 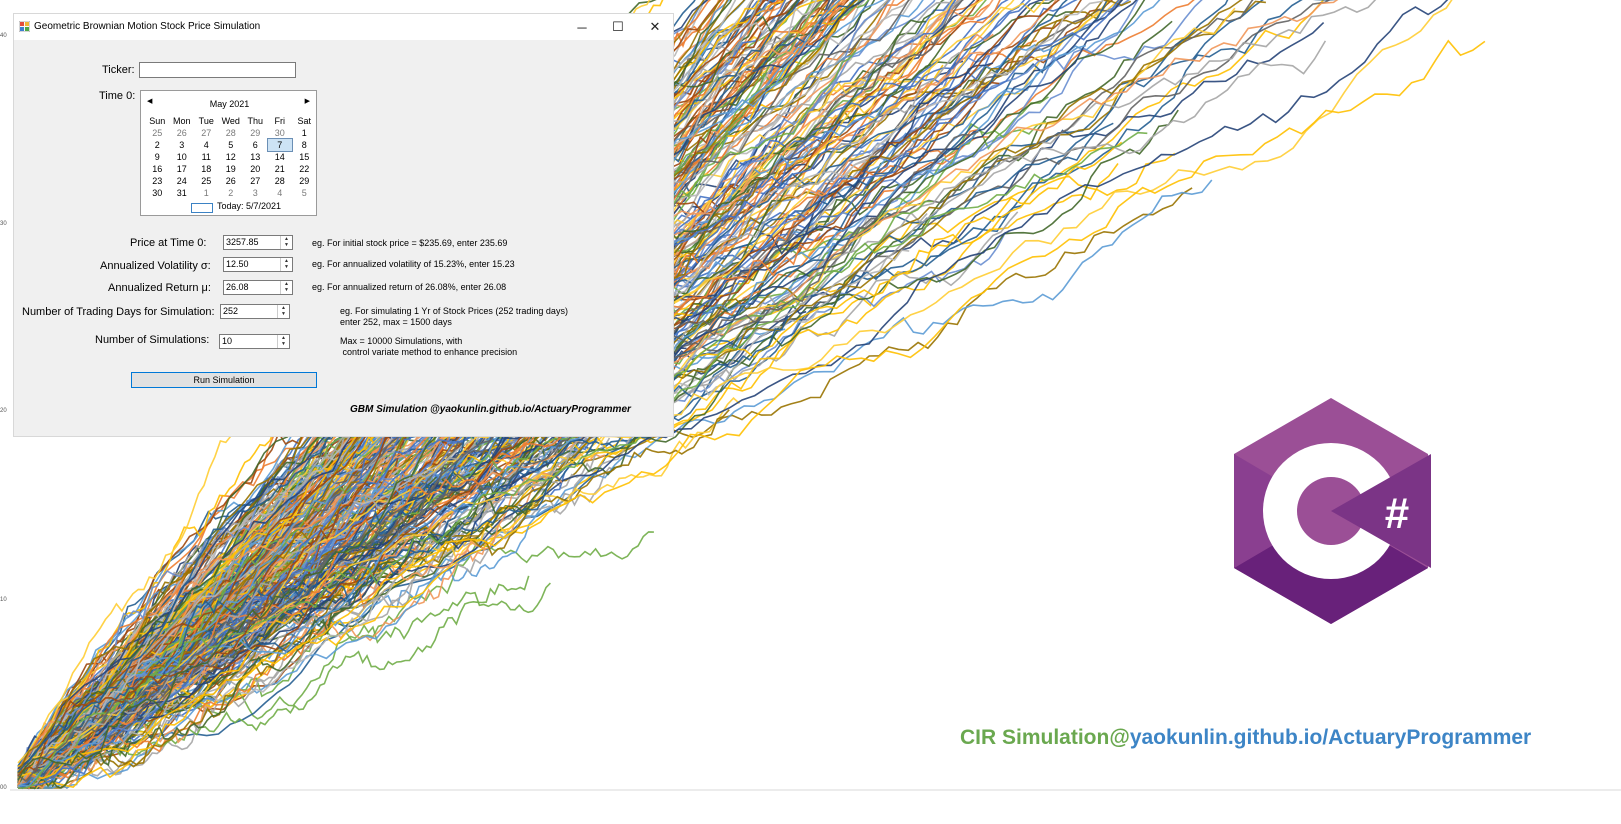 I want to click on volatility-value: 12.50, so click(x=237, y=264).